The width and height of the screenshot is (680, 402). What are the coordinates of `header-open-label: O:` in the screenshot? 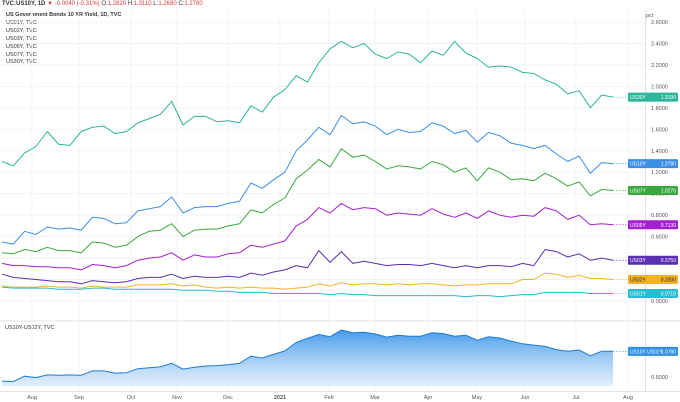 It's located at (104, 4).